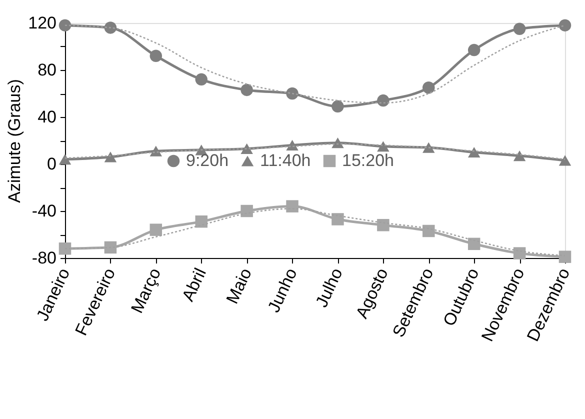 Image resolution: width=585 pixels, height=419 pixels. Describe the element at coordinates (44, 258) in the screenshot. I see `y-tick-label: -80` at that location.